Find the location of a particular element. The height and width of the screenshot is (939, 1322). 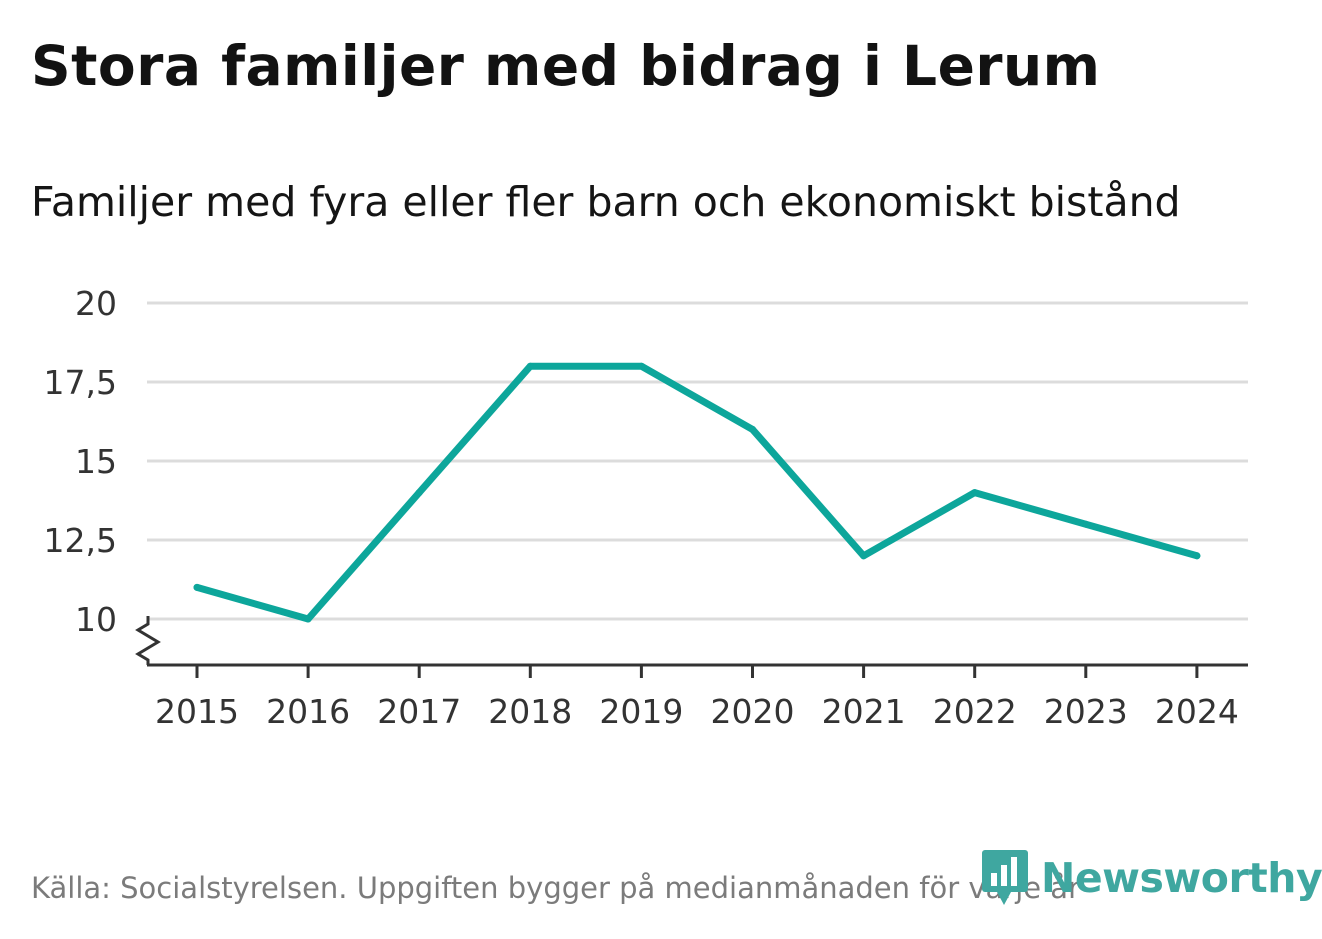

axis-break-marker is located at coordinates (148, 640).